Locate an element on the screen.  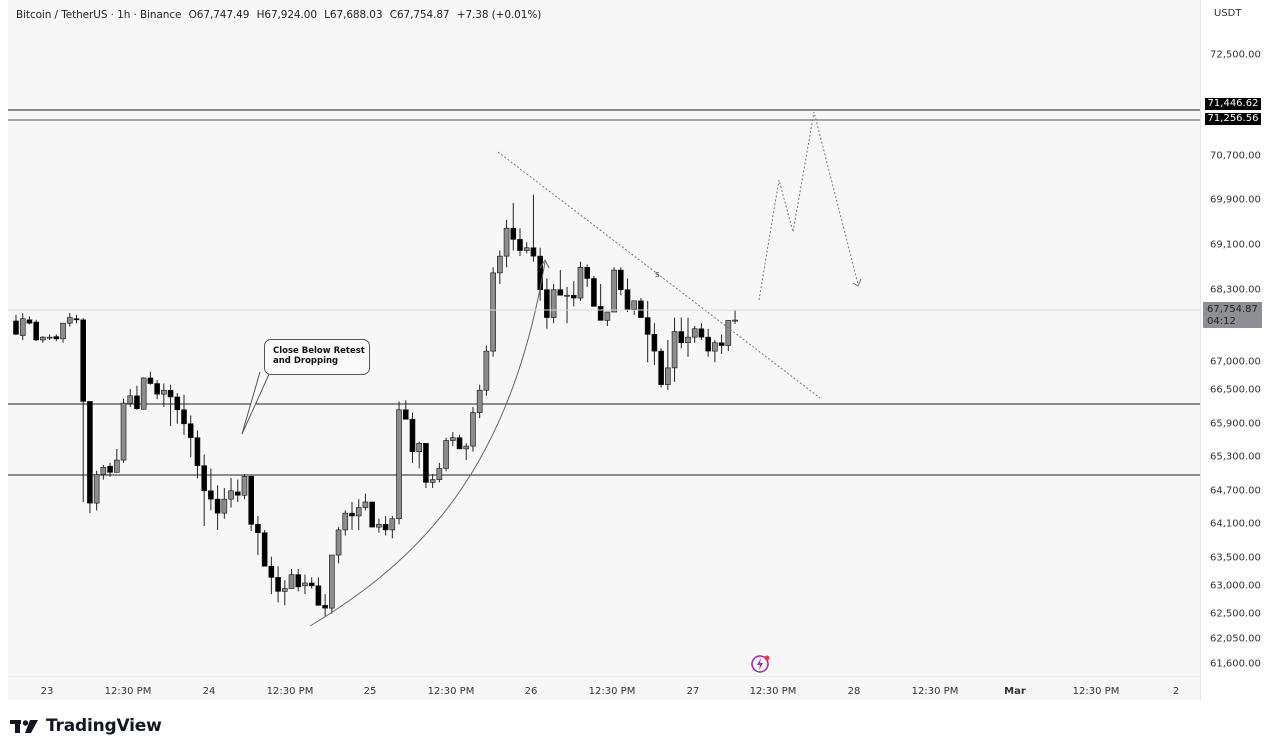
price-tick: 65,900.00 is located at coordinates (1235, 424).